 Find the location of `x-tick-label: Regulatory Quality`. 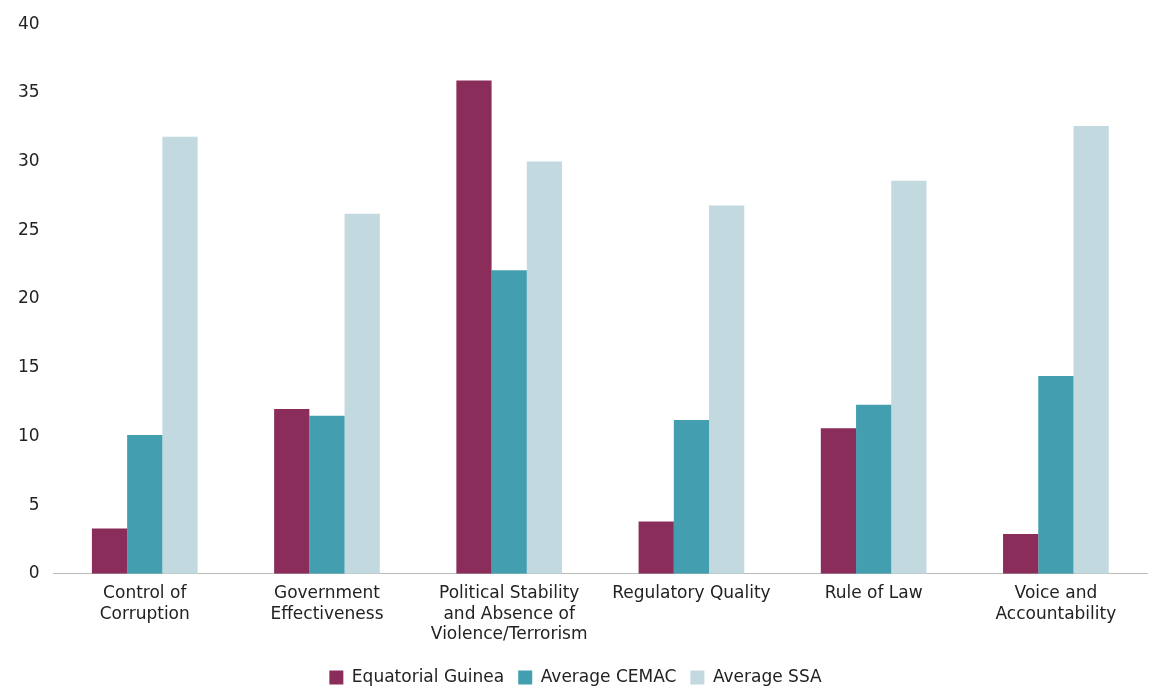

x-tick-label: Regulatory Quality is located at coordinates (691, 592).